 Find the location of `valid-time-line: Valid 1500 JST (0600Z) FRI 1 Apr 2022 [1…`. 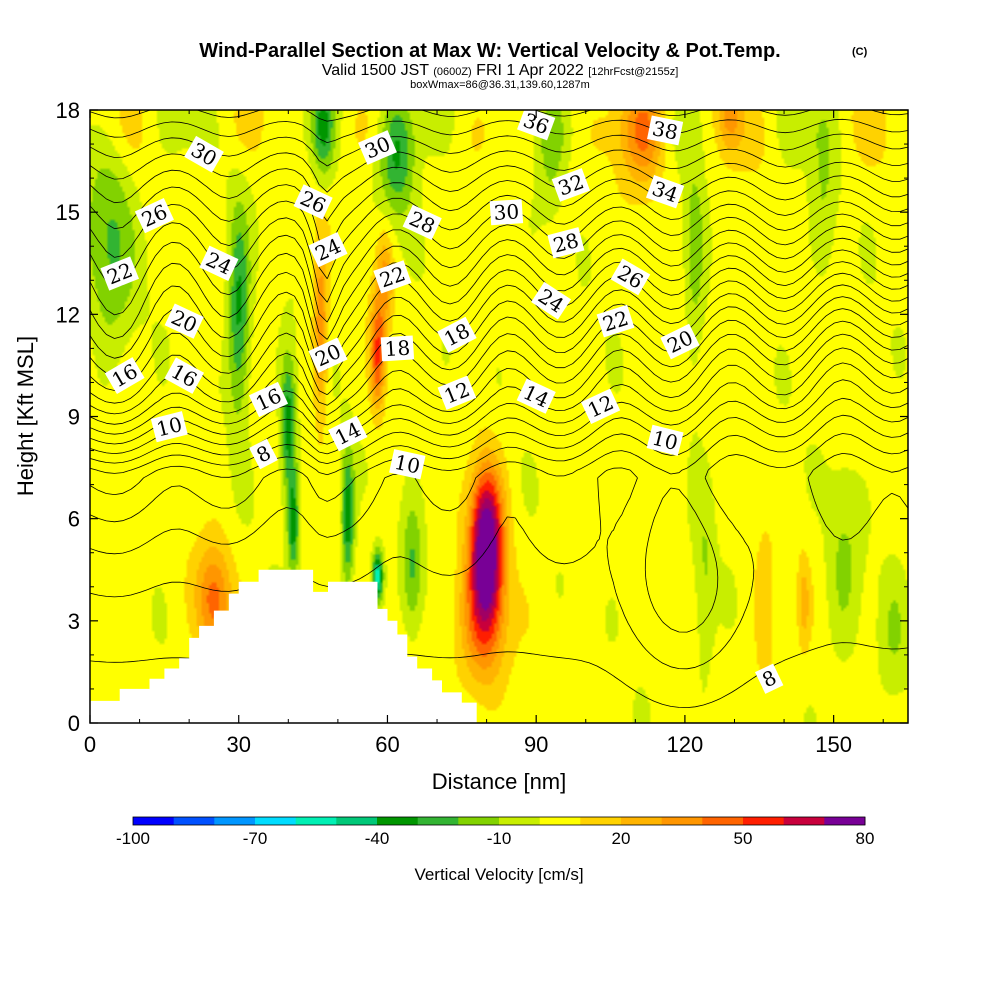

valid-time-line: Valid 1500 JST (0600Z) FRI 1 Apr 2022 [1… is located at coordinates (500, 70).